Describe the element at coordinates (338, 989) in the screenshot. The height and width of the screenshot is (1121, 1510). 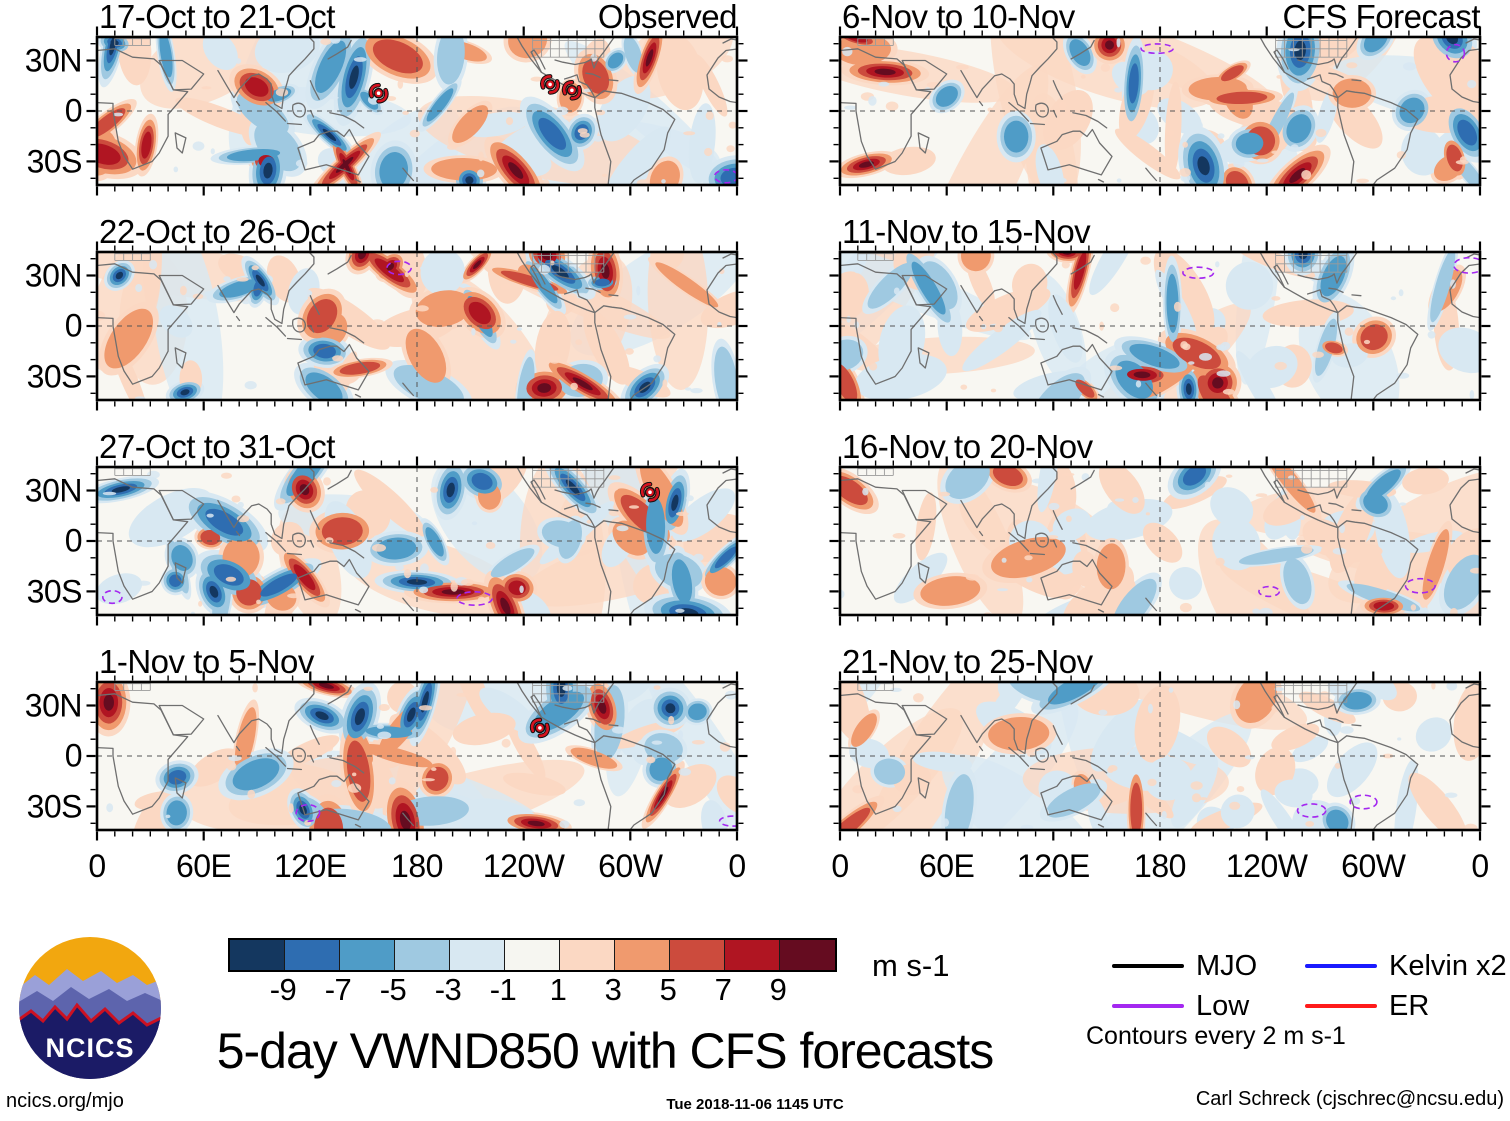
I see `colorbar-tick-label: -7` at that location.